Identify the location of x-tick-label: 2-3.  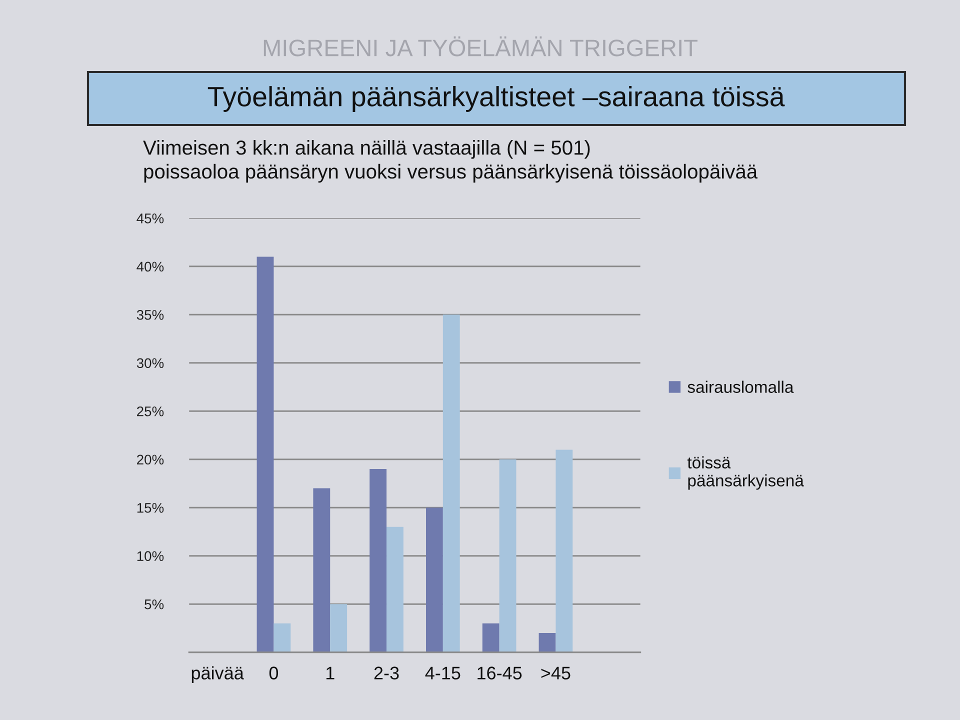
(386, 673).